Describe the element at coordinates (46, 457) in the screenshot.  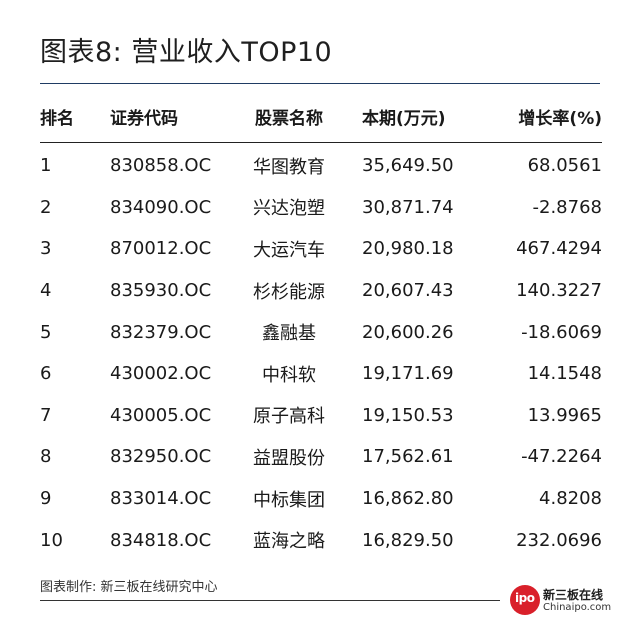
I see `cell-rank: 8` at that location.